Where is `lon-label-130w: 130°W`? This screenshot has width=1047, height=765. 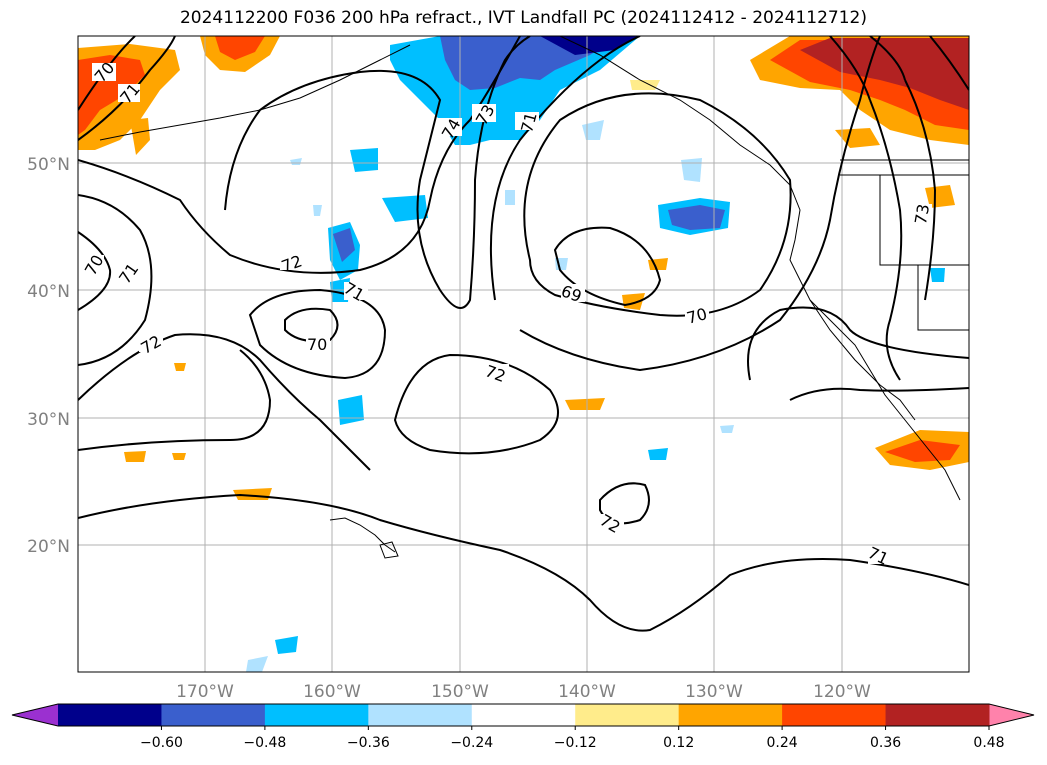
lon-label-130w: 130°W is located at coordinates (714, 692).